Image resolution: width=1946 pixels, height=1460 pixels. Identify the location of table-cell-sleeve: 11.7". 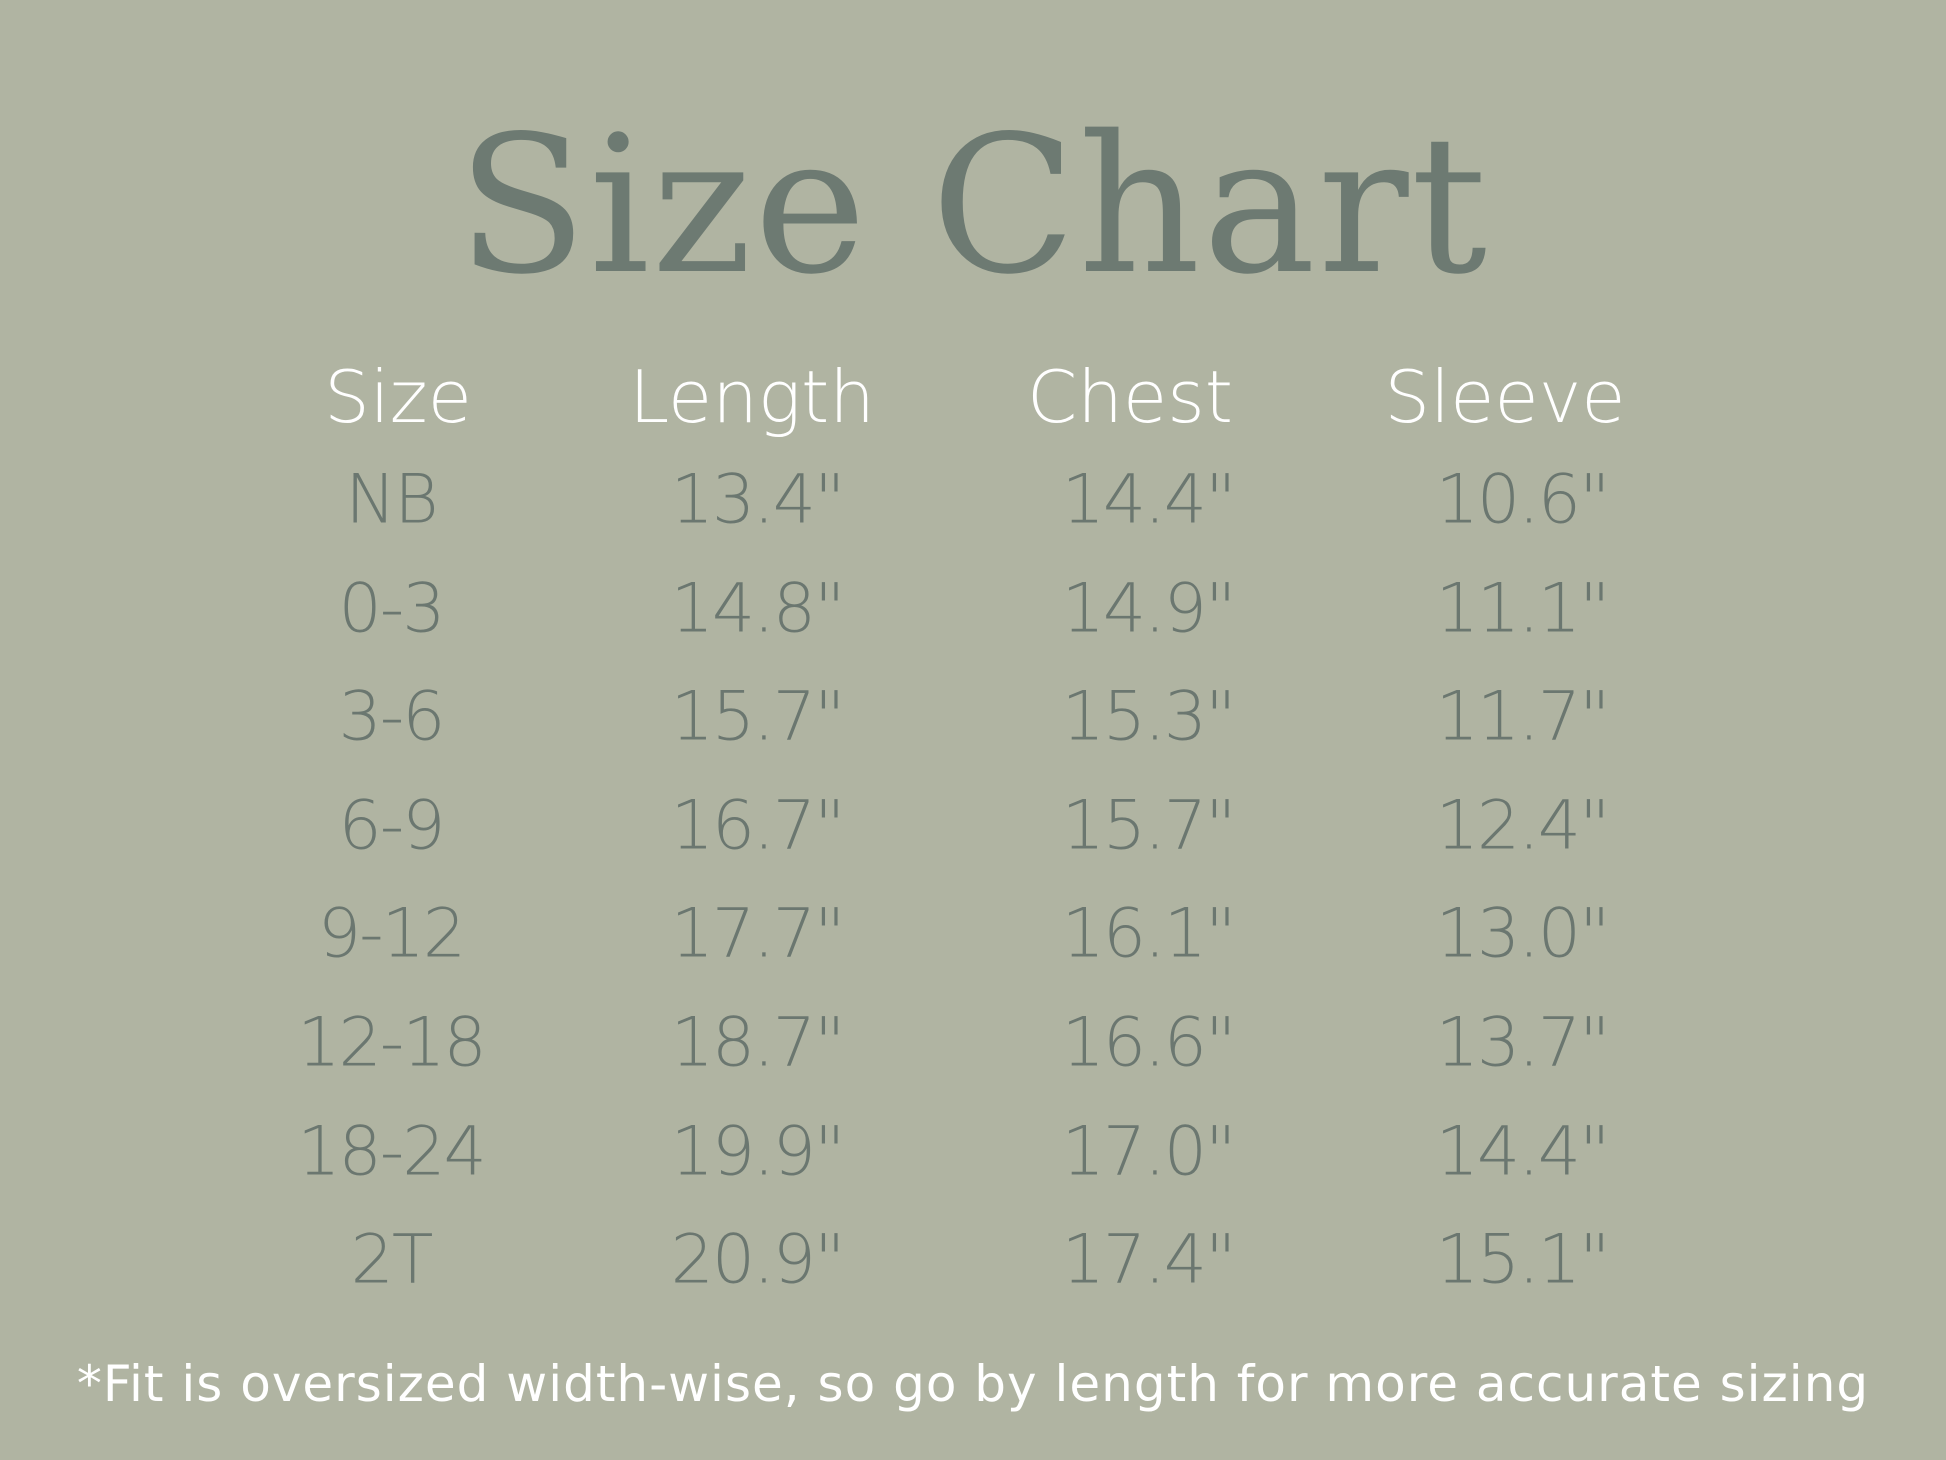
(1523, 717).